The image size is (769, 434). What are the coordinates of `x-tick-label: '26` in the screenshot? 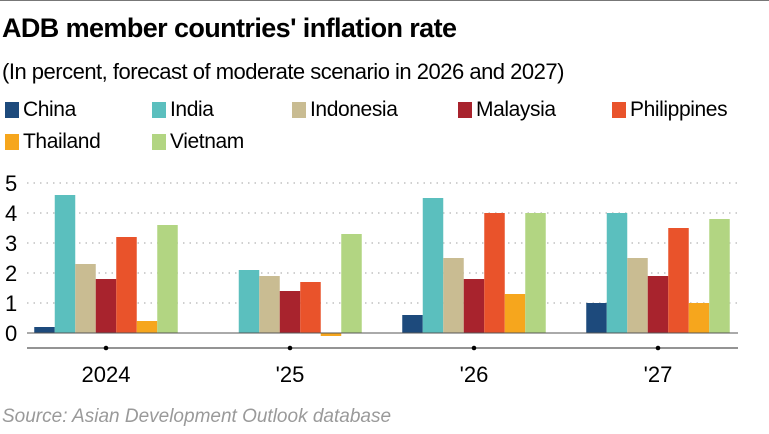 It's located at (474, 374).